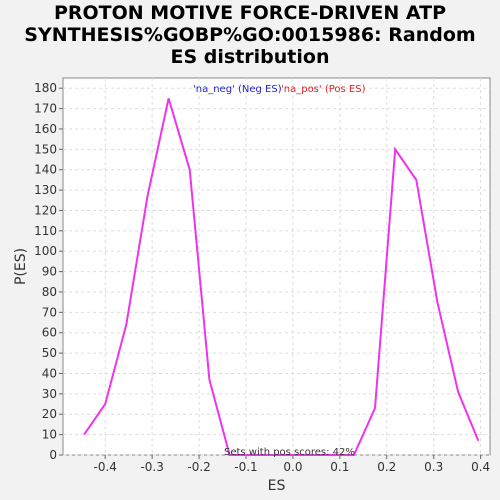 This screenshot has width=500, height=500. I want to click on y-axis-title: P(ES), so click(21, 266).